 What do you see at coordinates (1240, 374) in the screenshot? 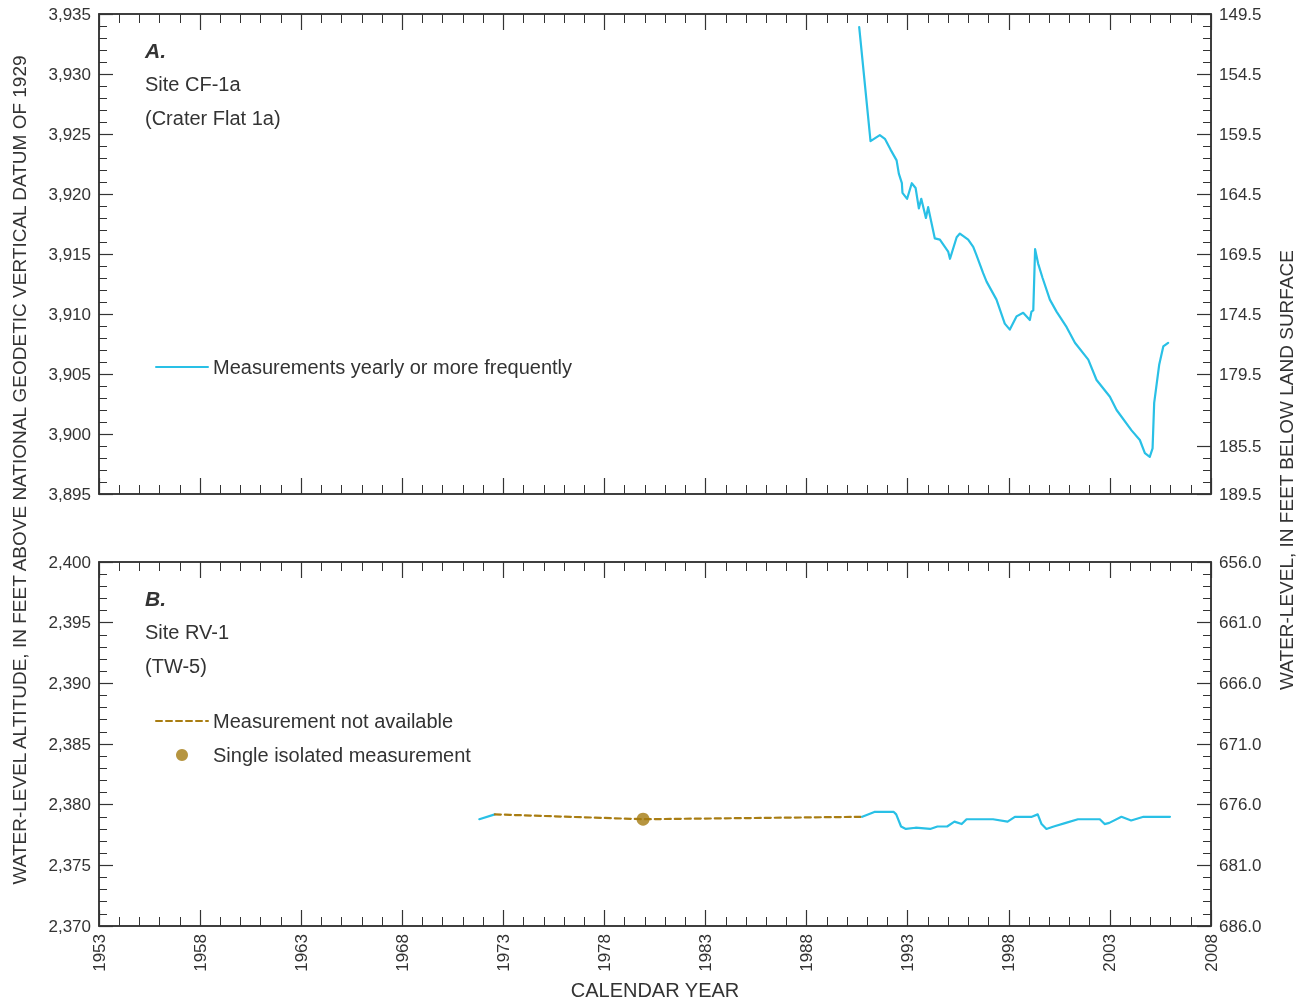
I see `y2-tick-label: 179.5` at bounding box center [1240, 374].